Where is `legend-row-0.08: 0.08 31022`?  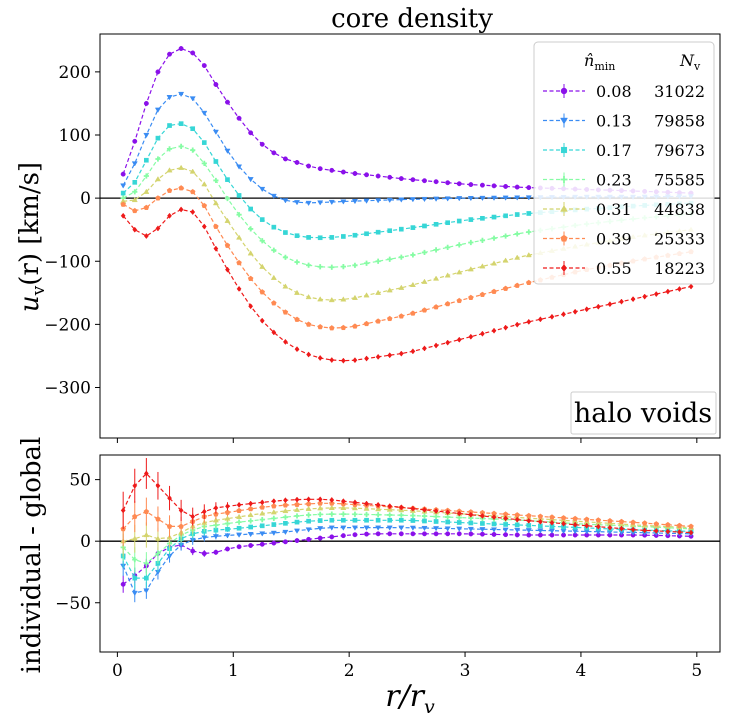 legend-row-0.08: 0.08 31022 is located at coordinates (624, 91).